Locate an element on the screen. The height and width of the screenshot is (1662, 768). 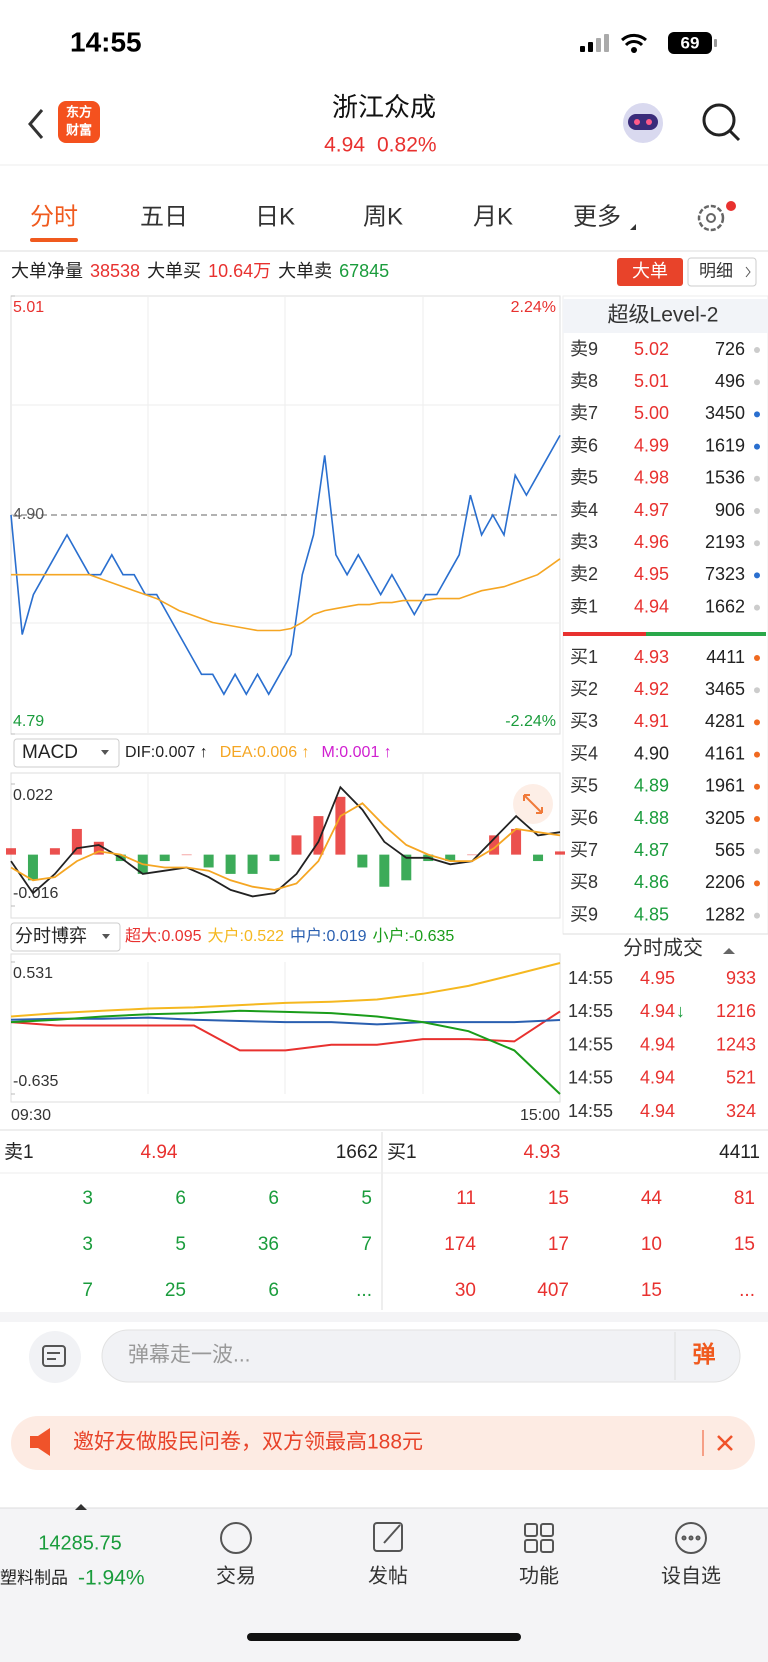
order-balance is located at coordinates (706, 634).